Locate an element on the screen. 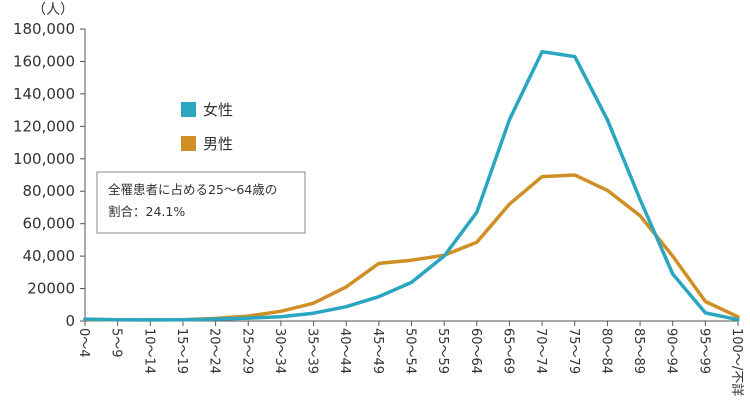  y-tick-label: 20000 is located at coordinates (51, 289).